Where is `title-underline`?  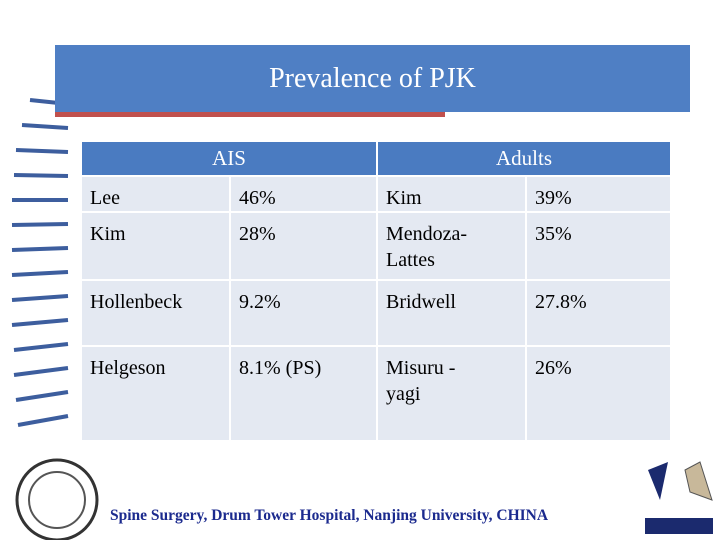
title-underline is located at coordinates (250, 114).